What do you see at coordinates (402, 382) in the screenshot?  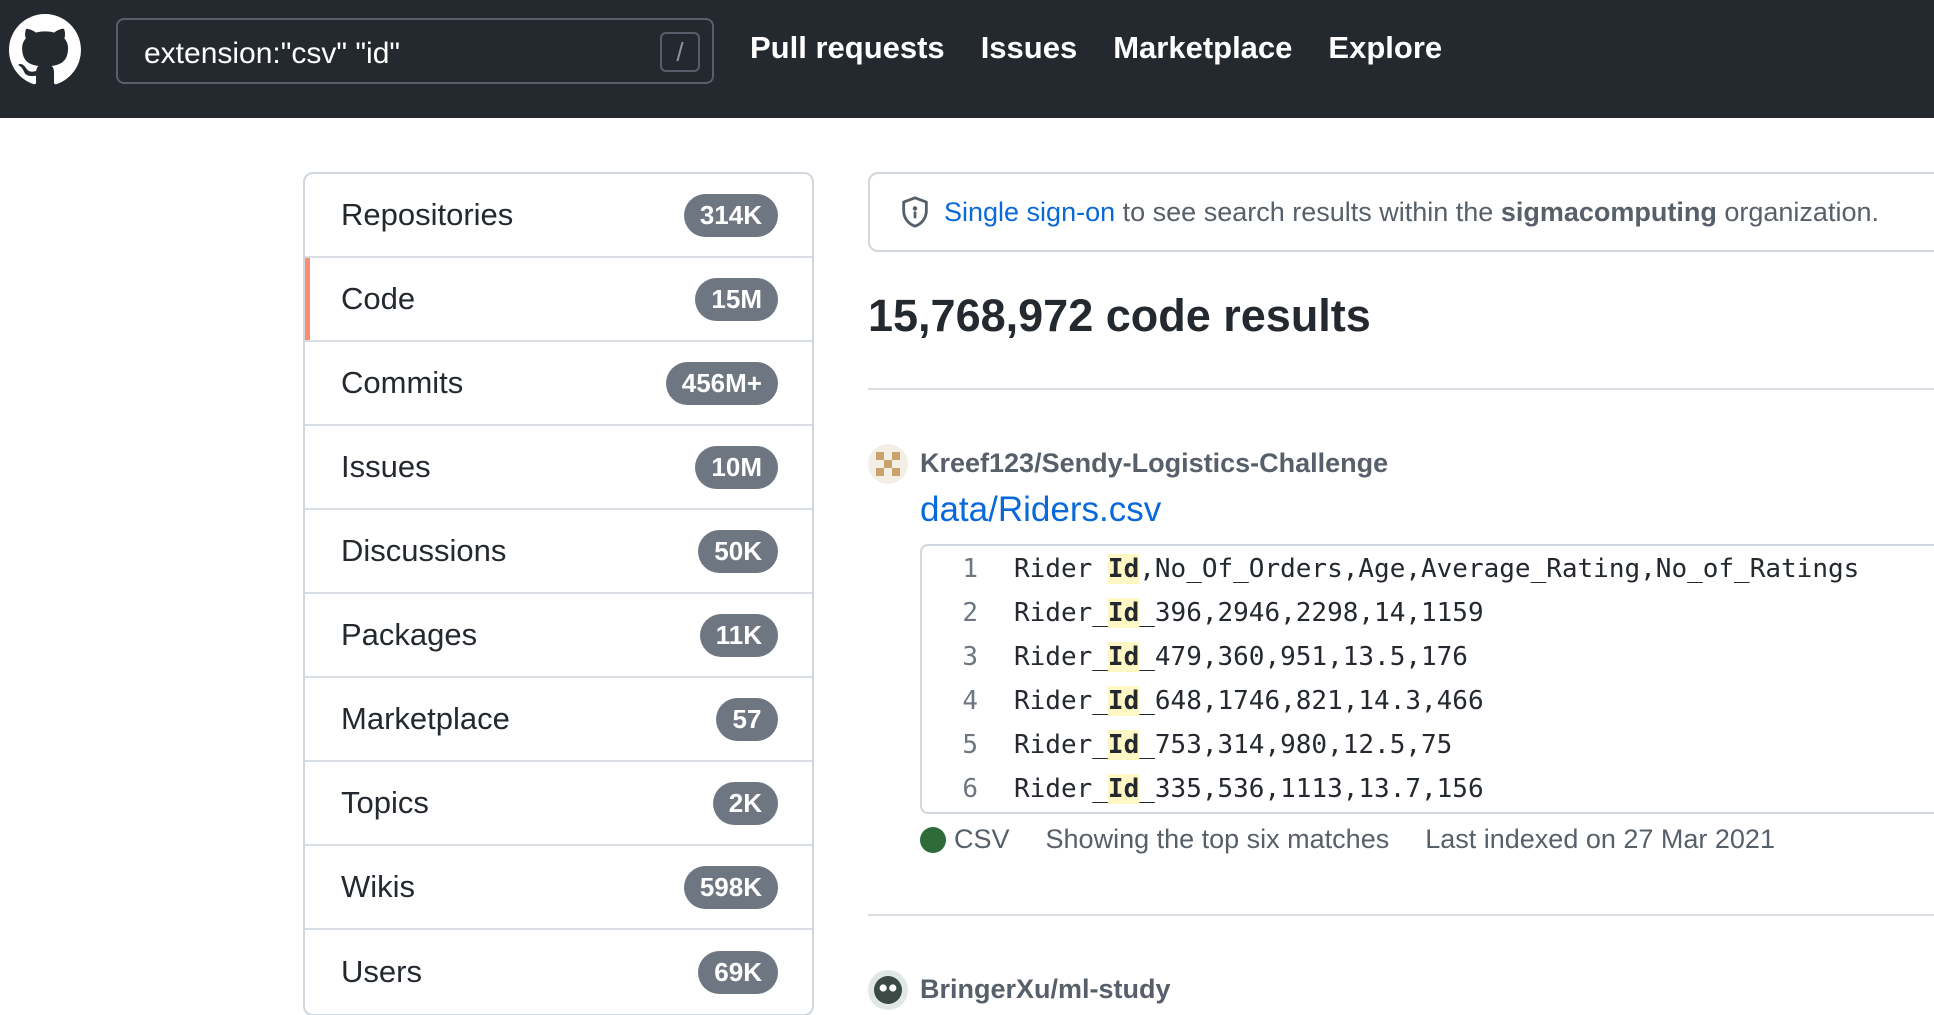 I see `sidebar-item-label: Commits` at bounding box center [402, 382].